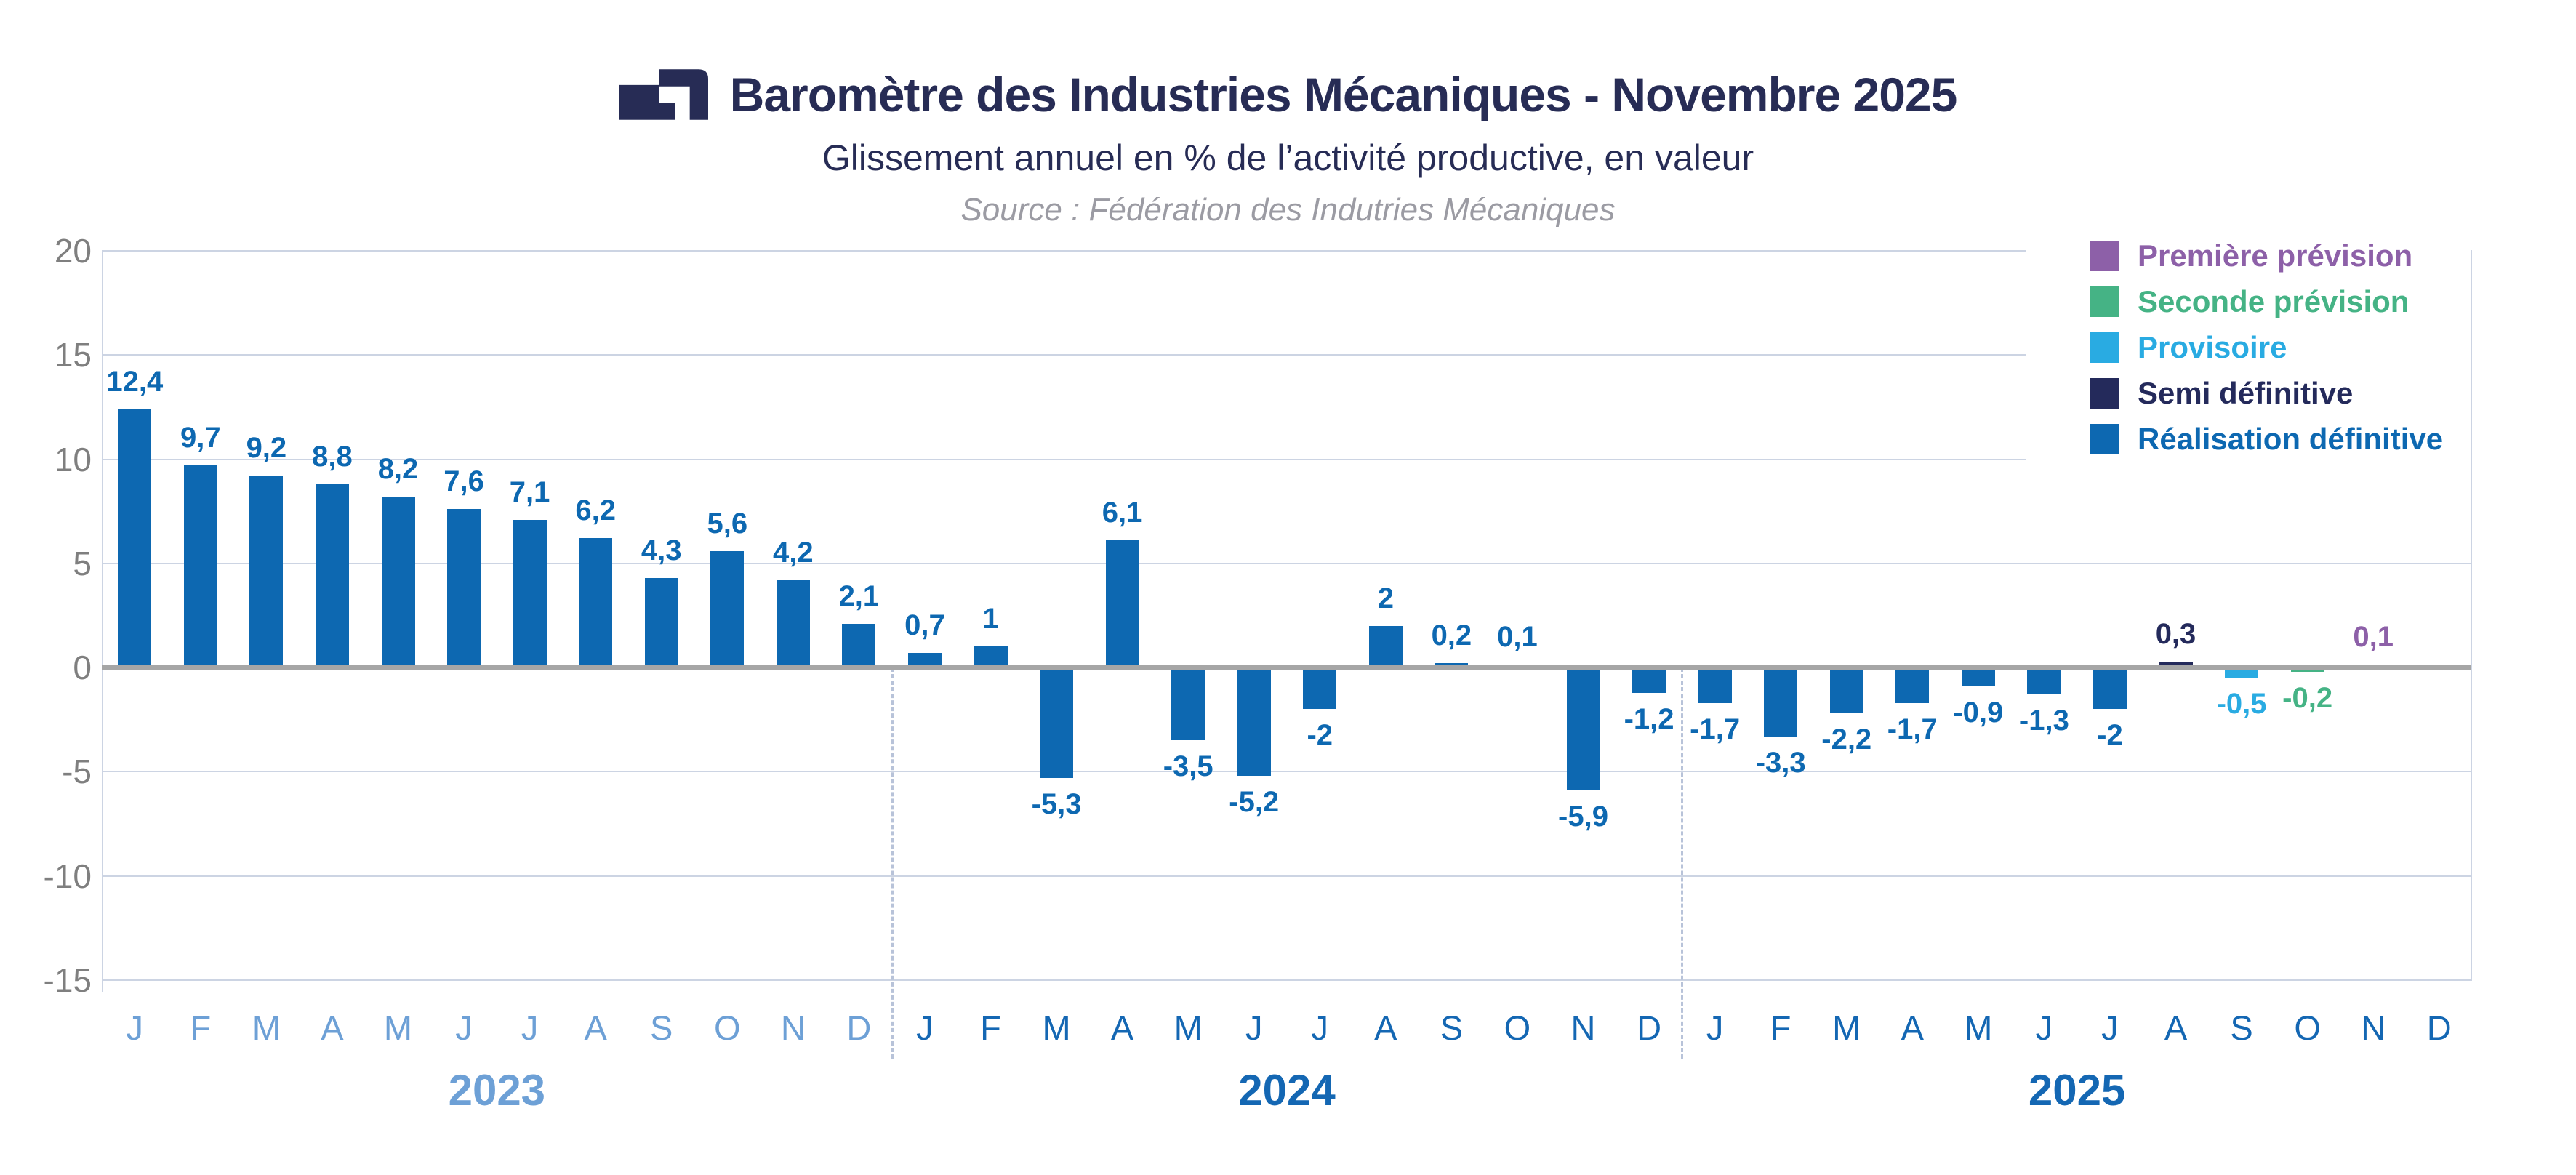  I want to click on year-separator, so click(1683, 863).